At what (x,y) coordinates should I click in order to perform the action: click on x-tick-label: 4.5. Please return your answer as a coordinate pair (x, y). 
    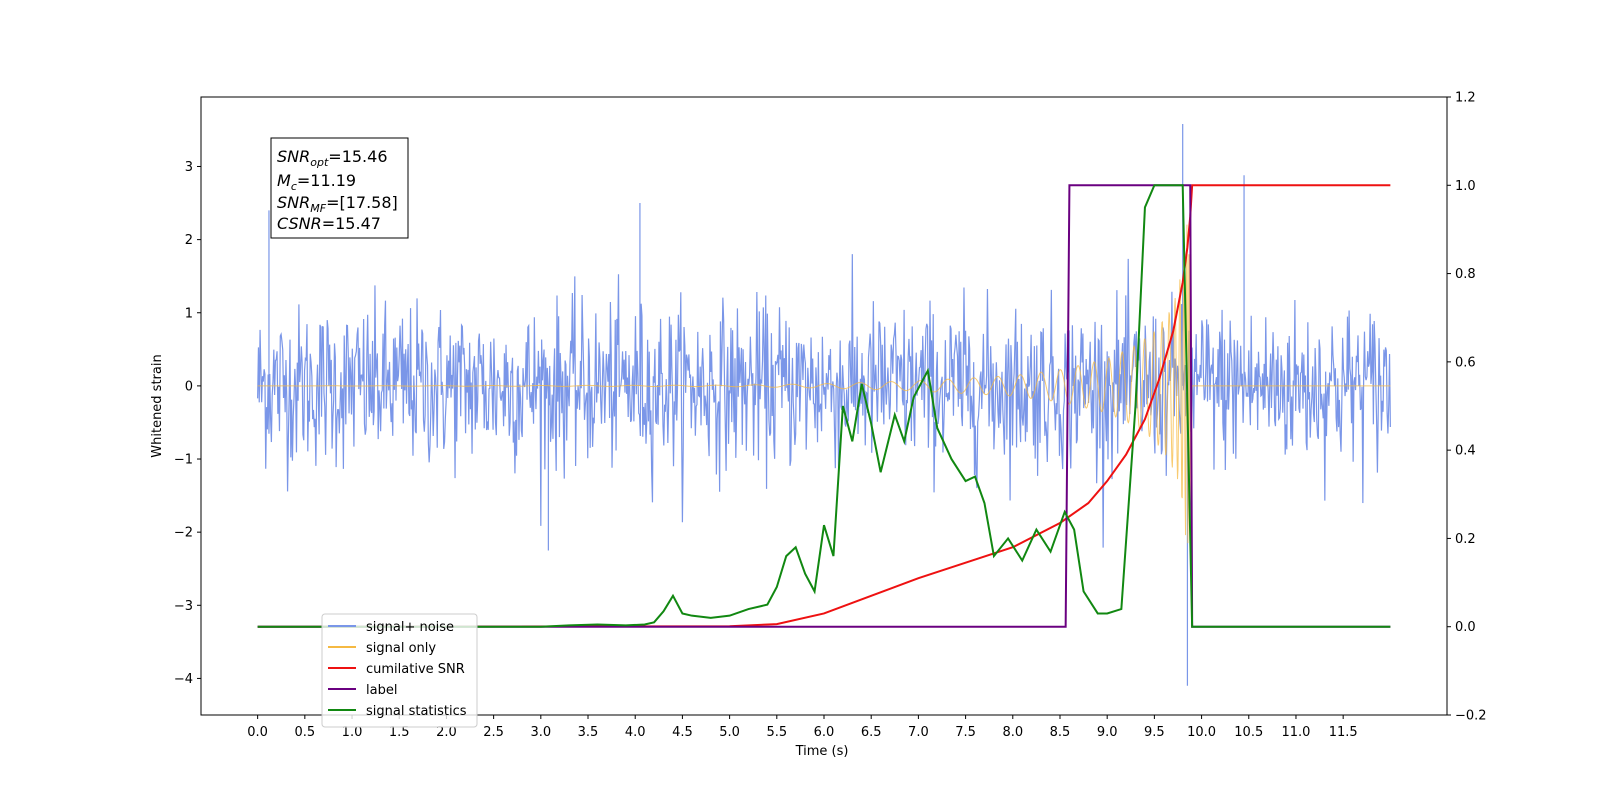
    Looking at the image, I should click on (682, 732).